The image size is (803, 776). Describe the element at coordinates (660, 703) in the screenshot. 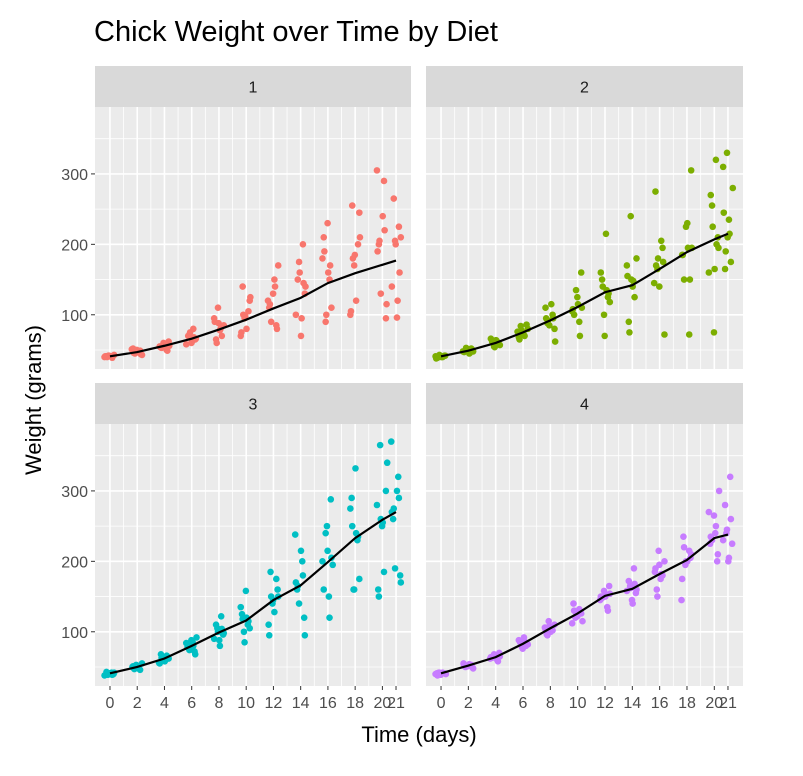

I see `x-tick-label: 16` at that location.